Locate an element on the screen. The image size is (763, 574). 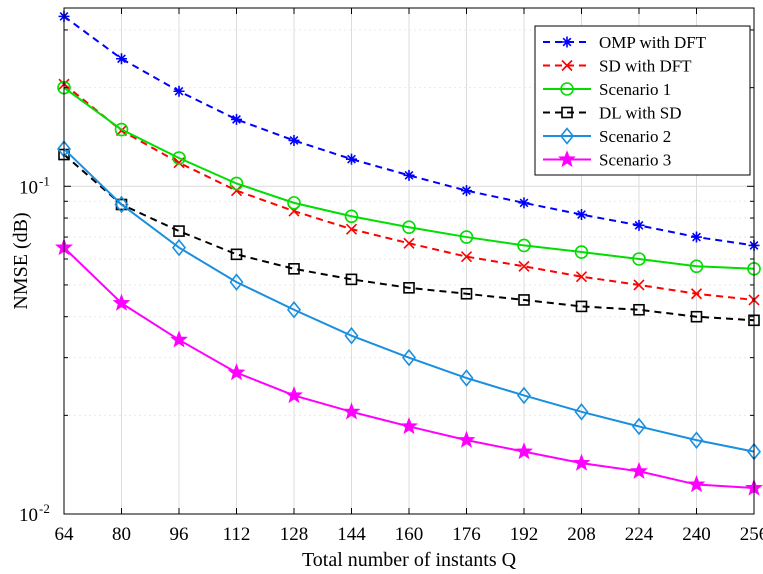
legend-label: Scenario 1 is located at coordinates (635, 89).